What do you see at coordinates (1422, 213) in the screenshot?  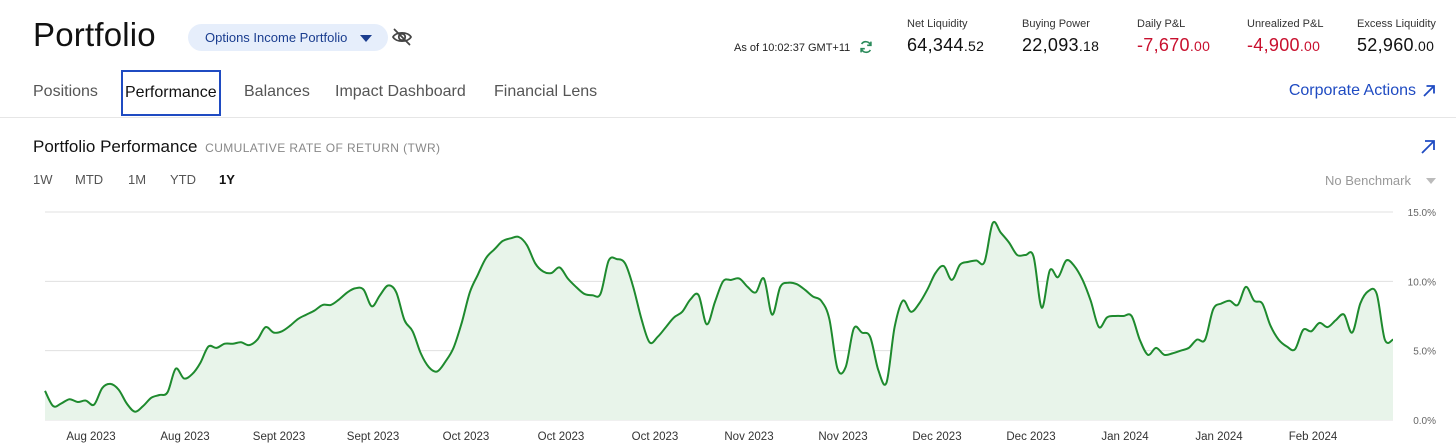 I see `y-tick-label: 15.0%` at bounding box center [1422, 213].